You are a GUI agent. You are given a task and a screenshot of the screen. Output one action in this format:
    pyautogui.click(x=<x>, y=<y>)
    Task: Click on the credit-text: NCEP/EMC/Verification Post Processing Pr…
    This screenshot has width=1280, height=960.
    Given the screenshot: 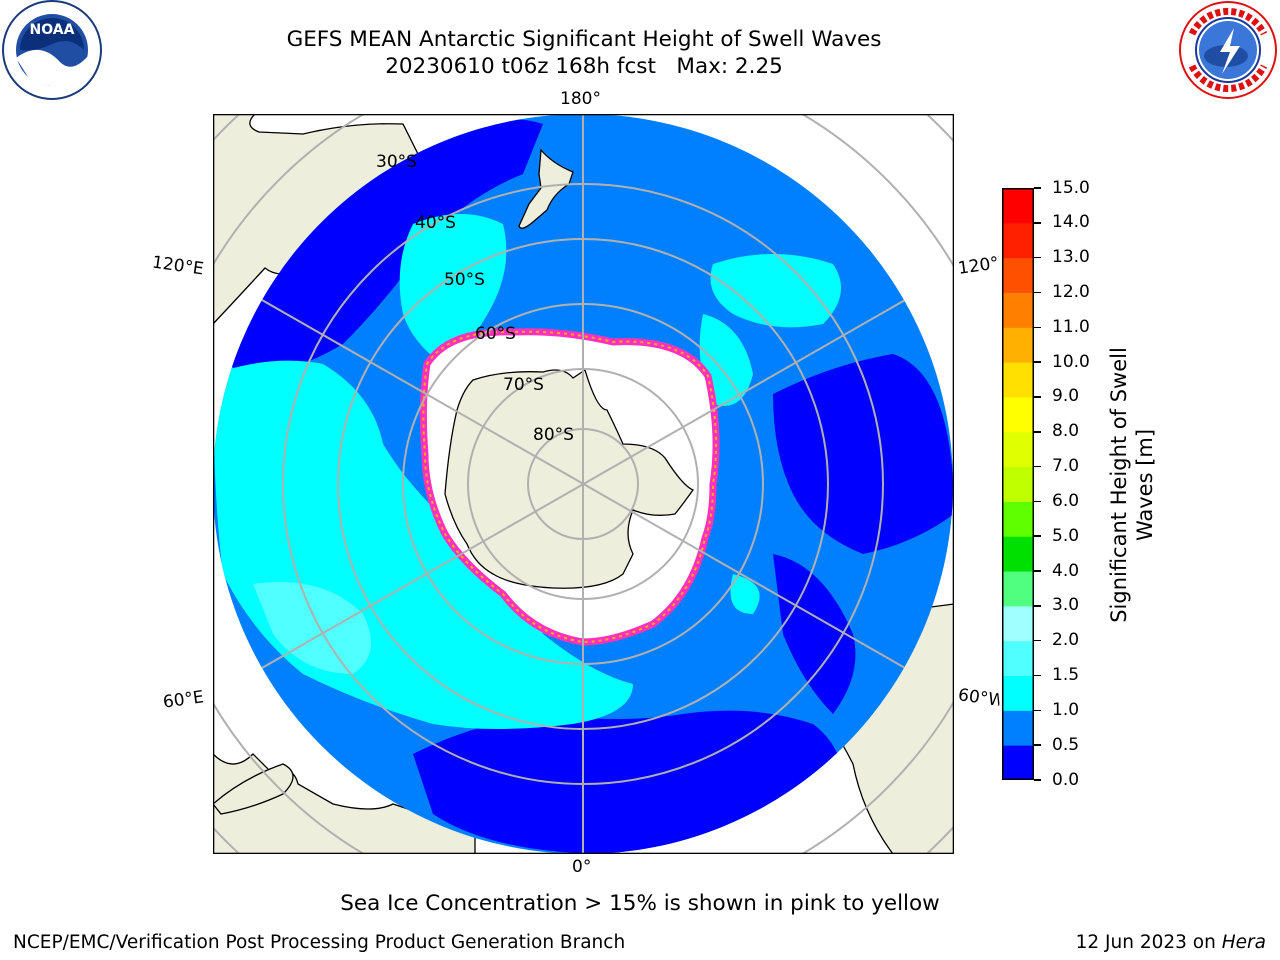 What is the action you would take?
    pyautogui.click(x=319, y=942)
    